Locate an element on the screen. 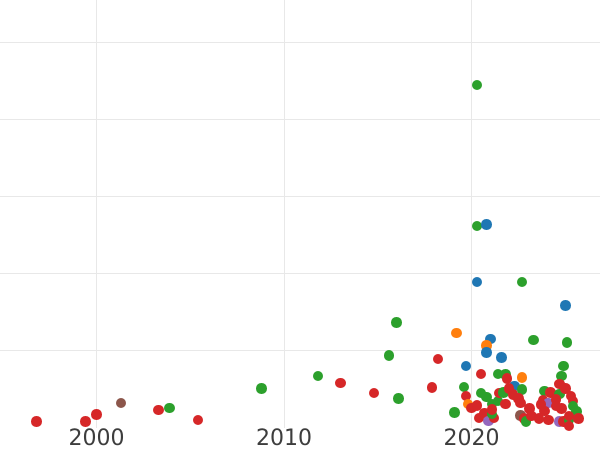 The image size is (600, 450). x-tick-label: 2010 is located at coordinates (284, 438).